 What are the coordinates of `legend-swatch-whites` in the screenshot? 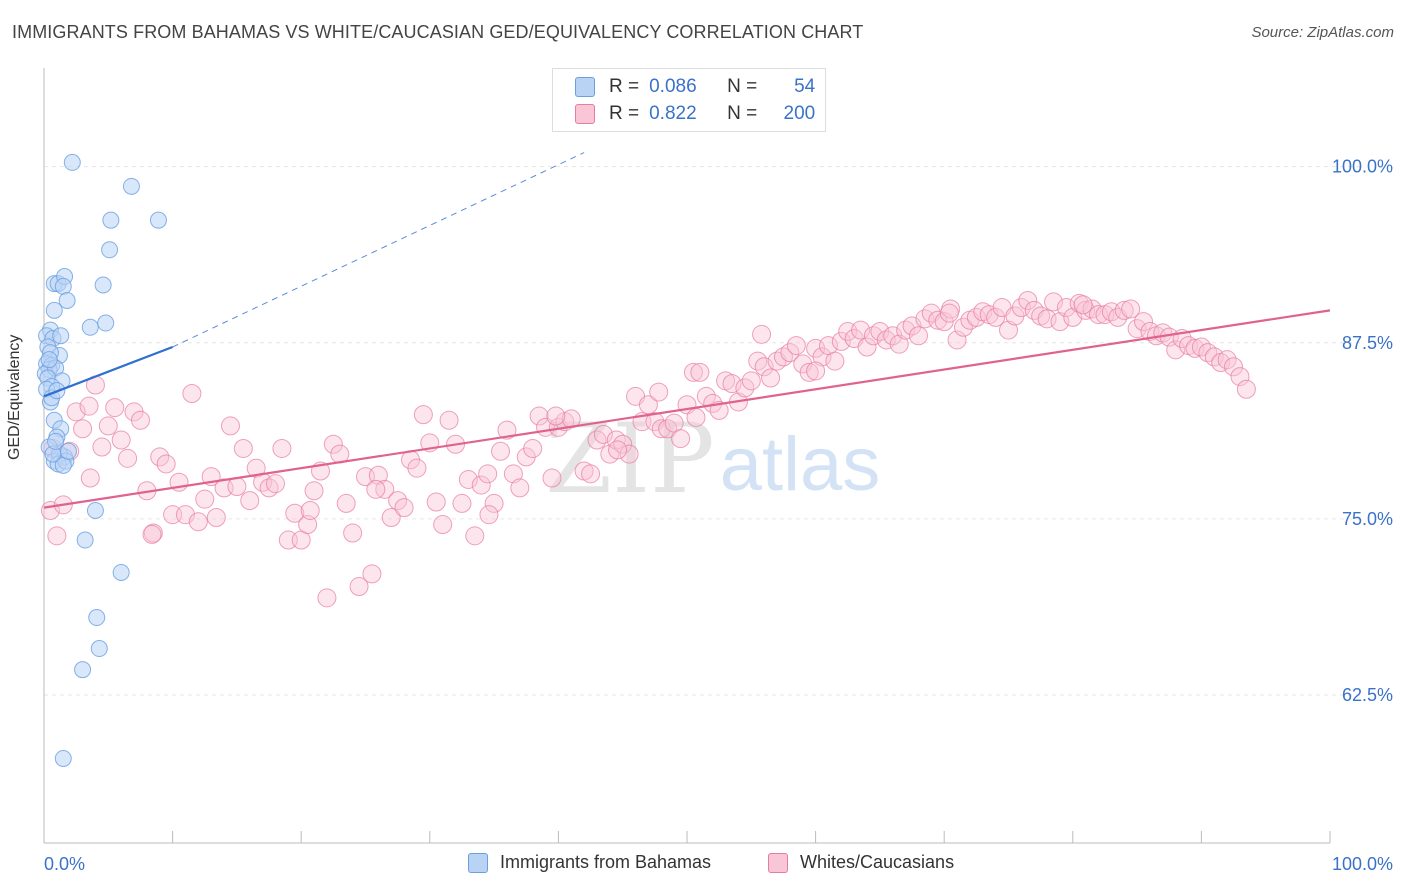 It's located at (585, 114).